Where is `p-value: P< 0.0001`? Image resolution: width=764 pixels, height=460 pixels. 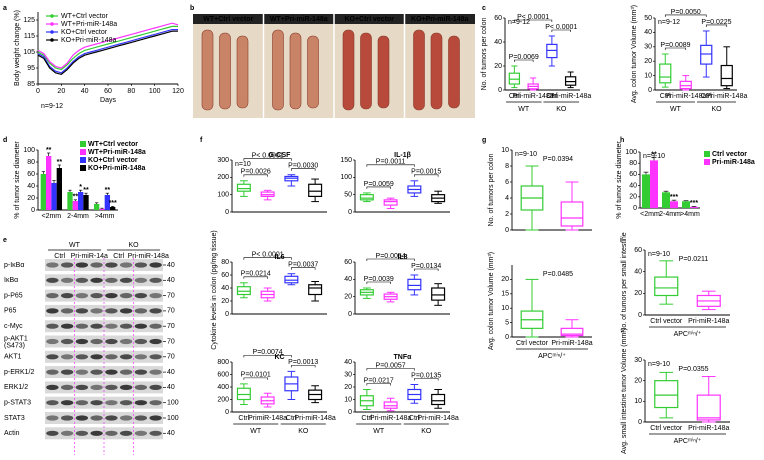 p-value: P< 0.0001 is located at coordinates (268, 156).